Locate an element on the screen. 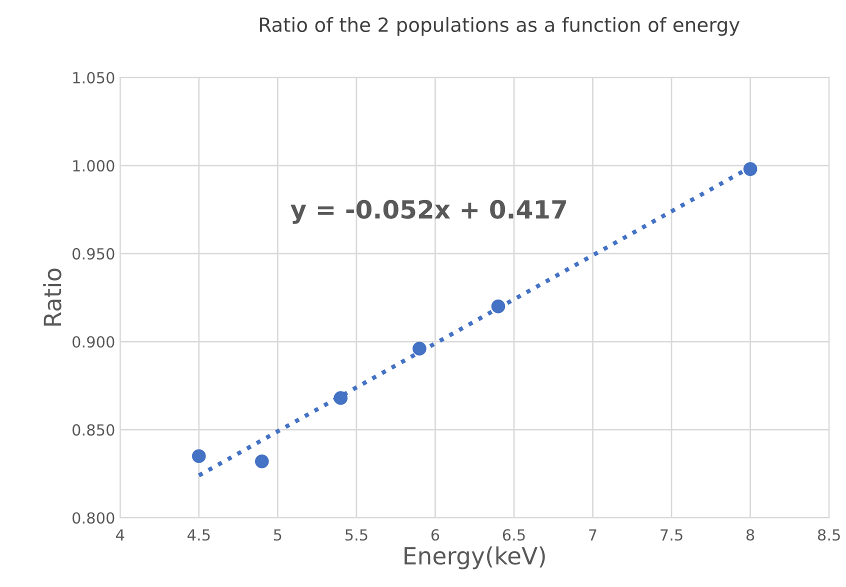 The image size is (846, 587). y-tick-label: 1.050 is located at coordinates (93, 78).